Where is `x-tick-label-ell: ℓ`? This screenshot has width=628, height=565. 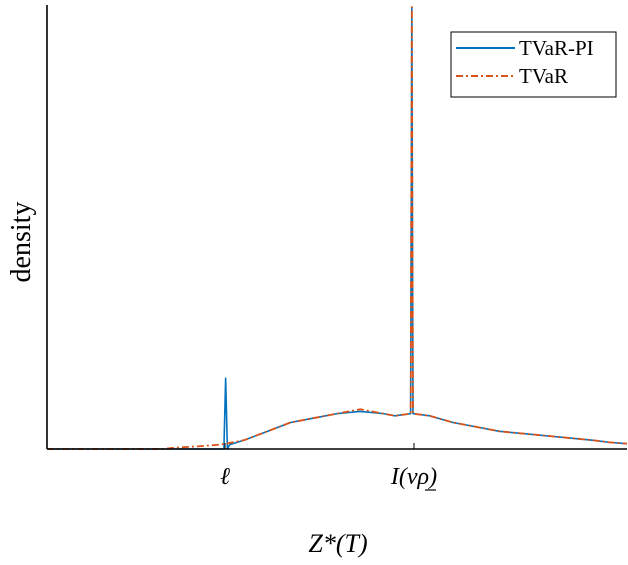 x-tick-label-ell: ℓ is located at coordinates (225, 477).